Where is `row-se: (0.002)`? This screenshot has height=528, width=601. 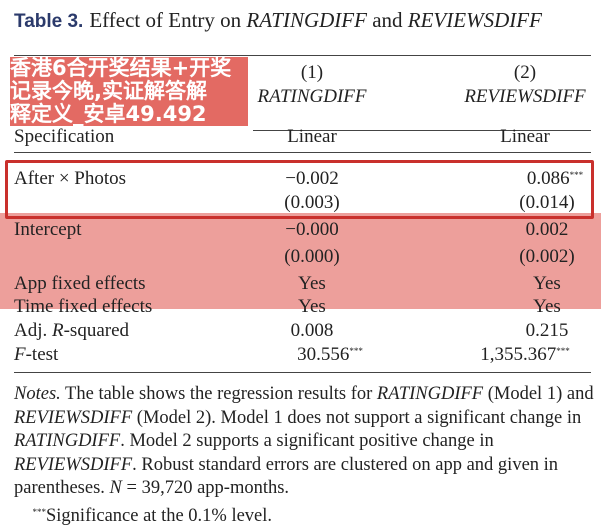 row-se: (0.002) is located at coordinates (547, 256).